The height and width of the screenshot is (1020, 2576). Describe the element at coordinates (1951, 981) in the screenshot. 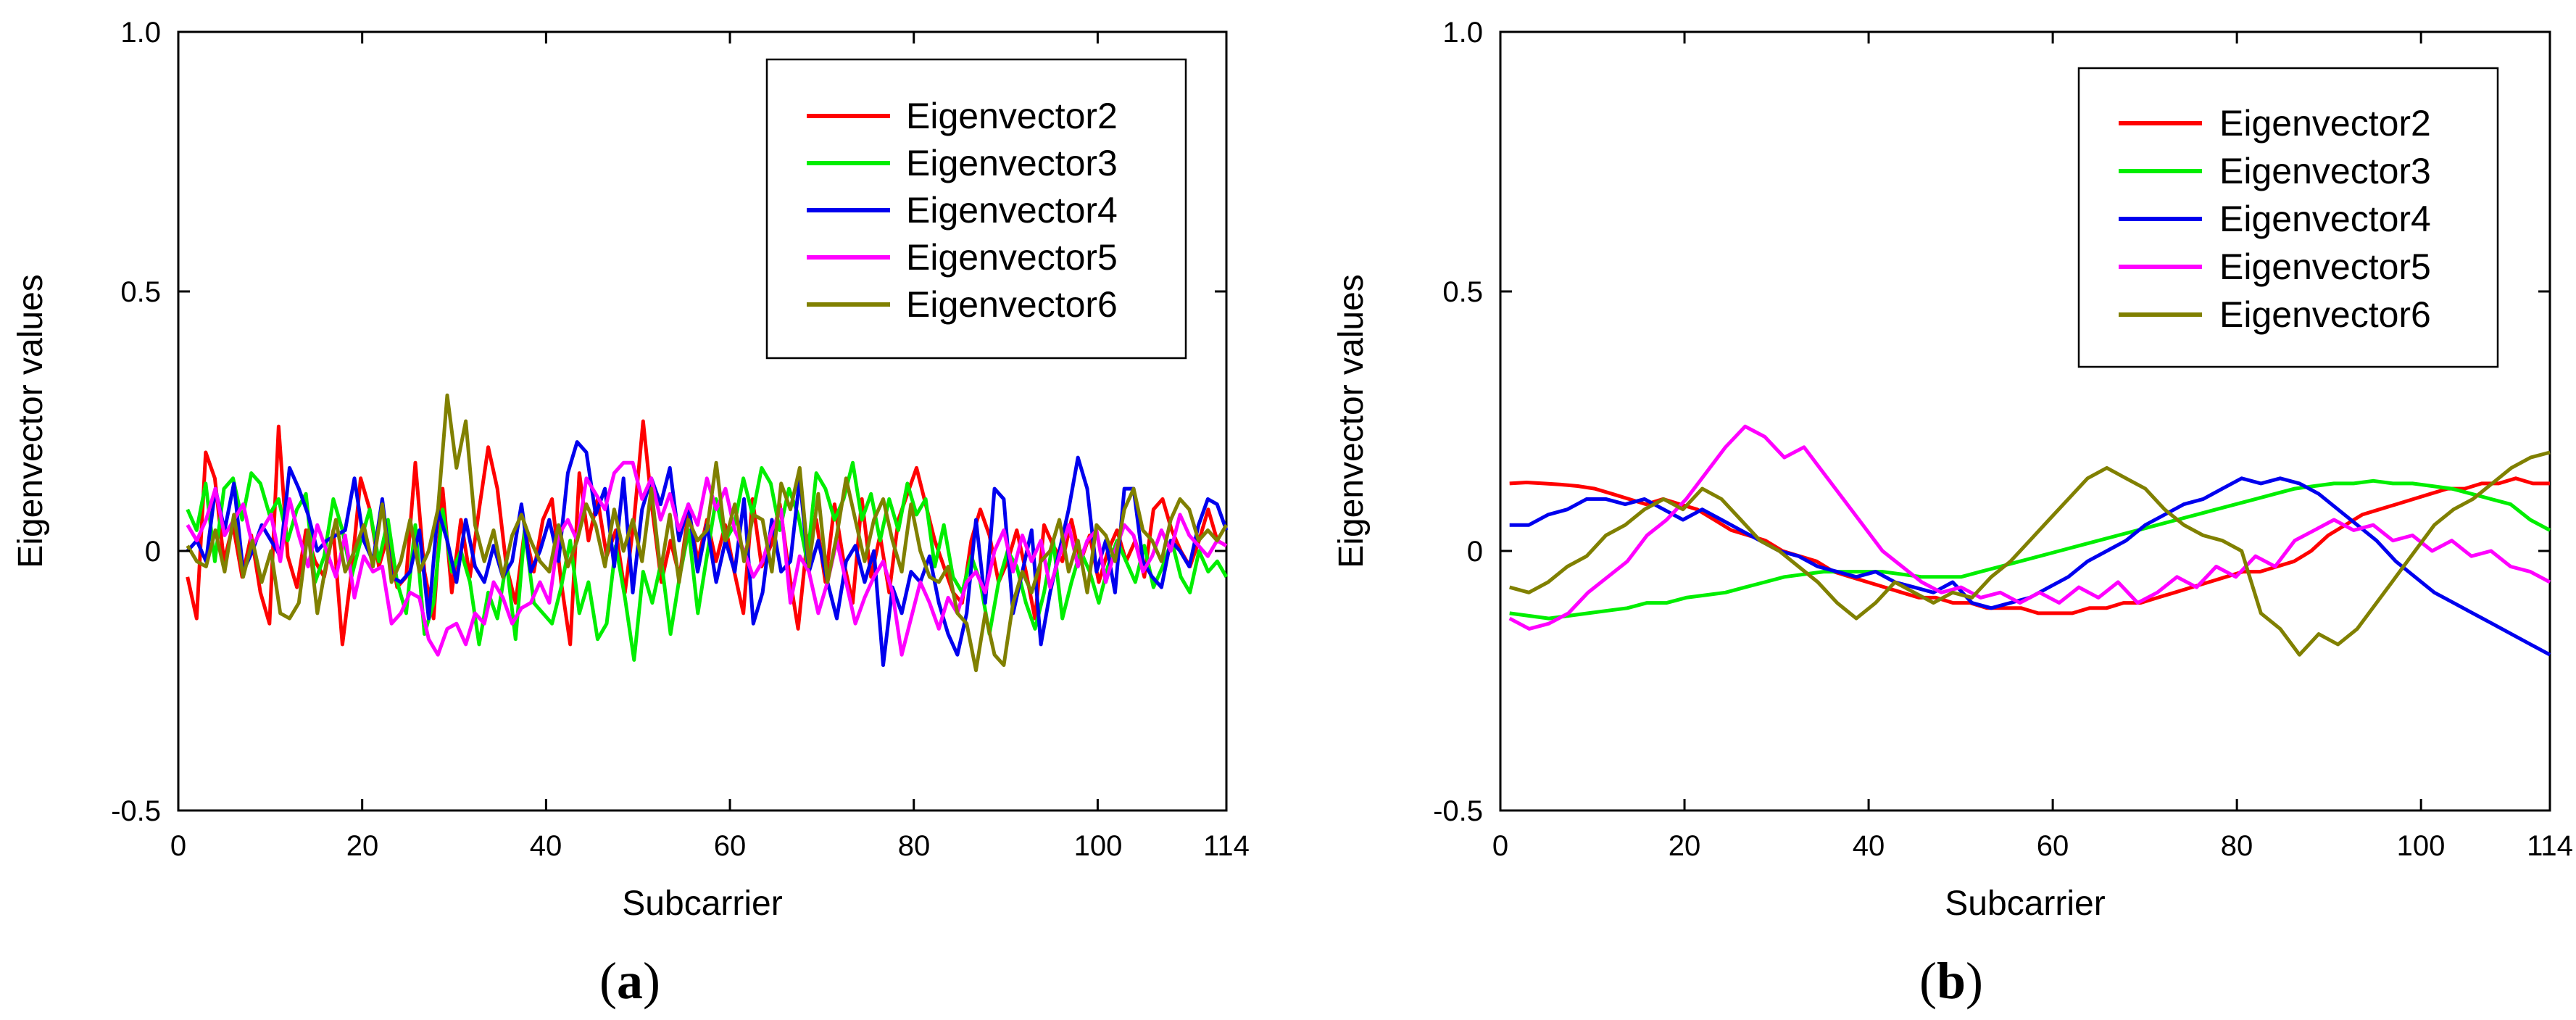

I see `panel-label-b: (b)` at that location.